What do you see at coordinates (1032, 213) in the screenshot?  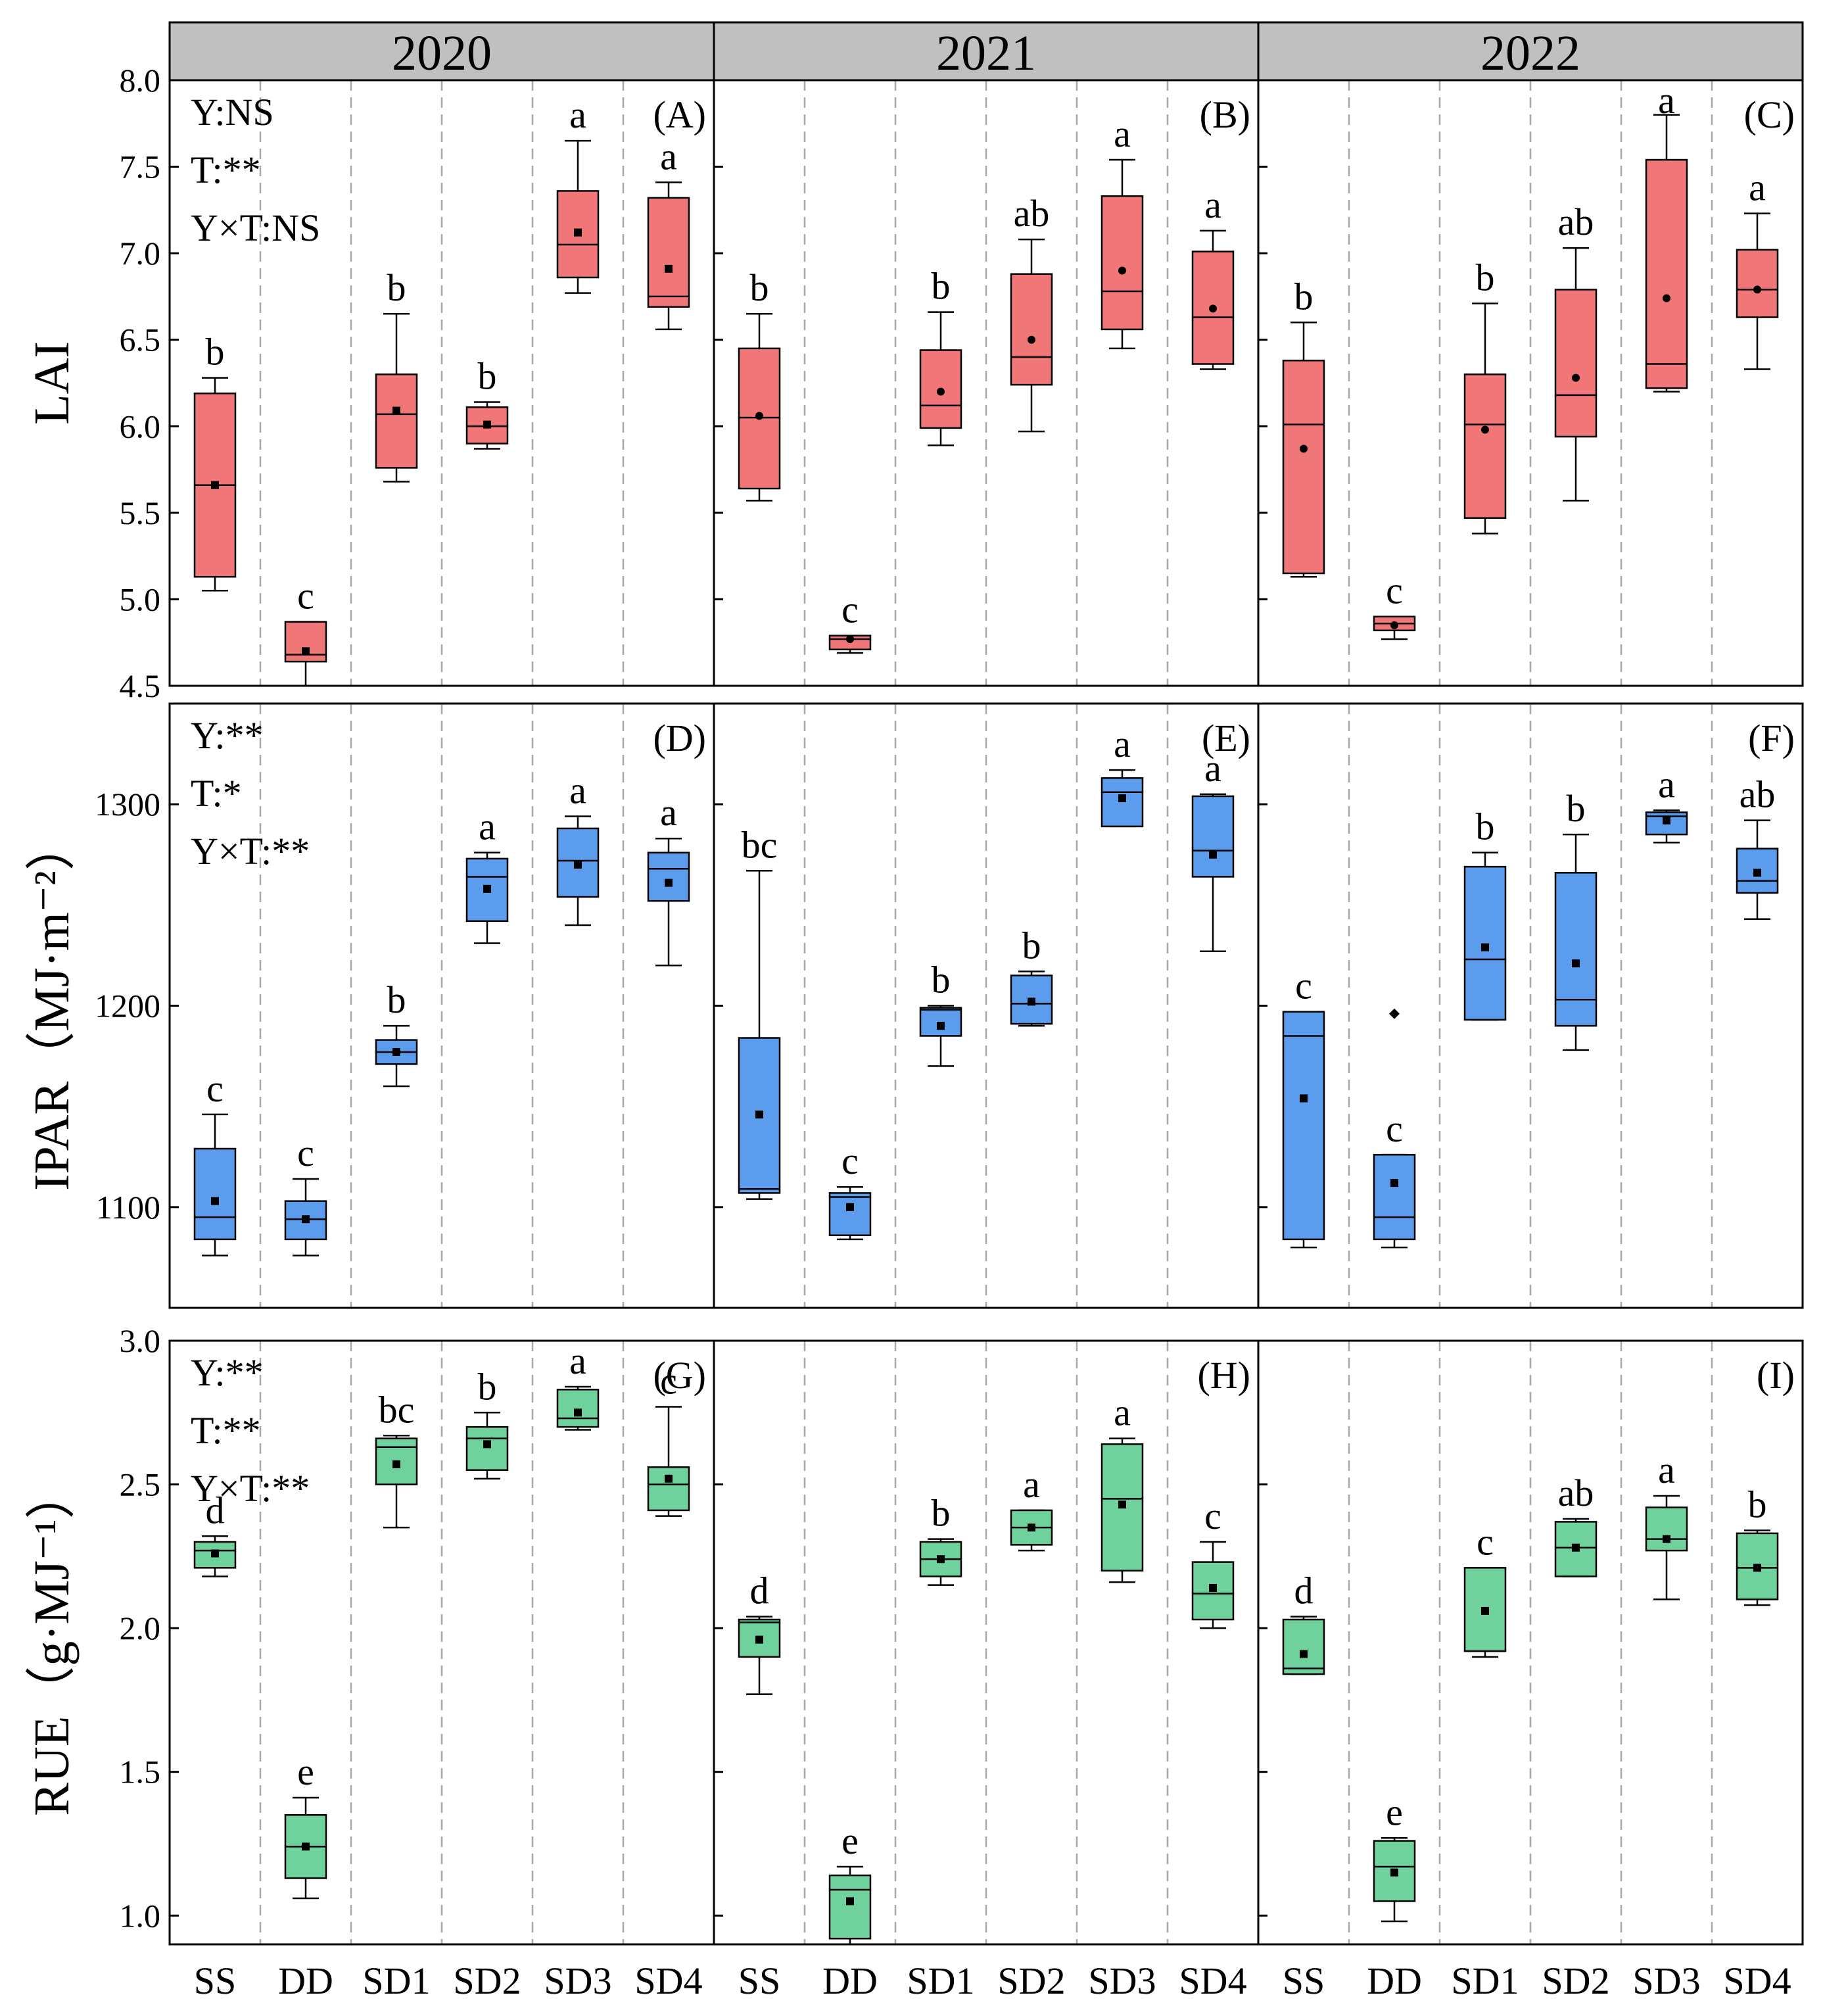 I see `significance-letter: ab` at bounding box center [1032, 213].